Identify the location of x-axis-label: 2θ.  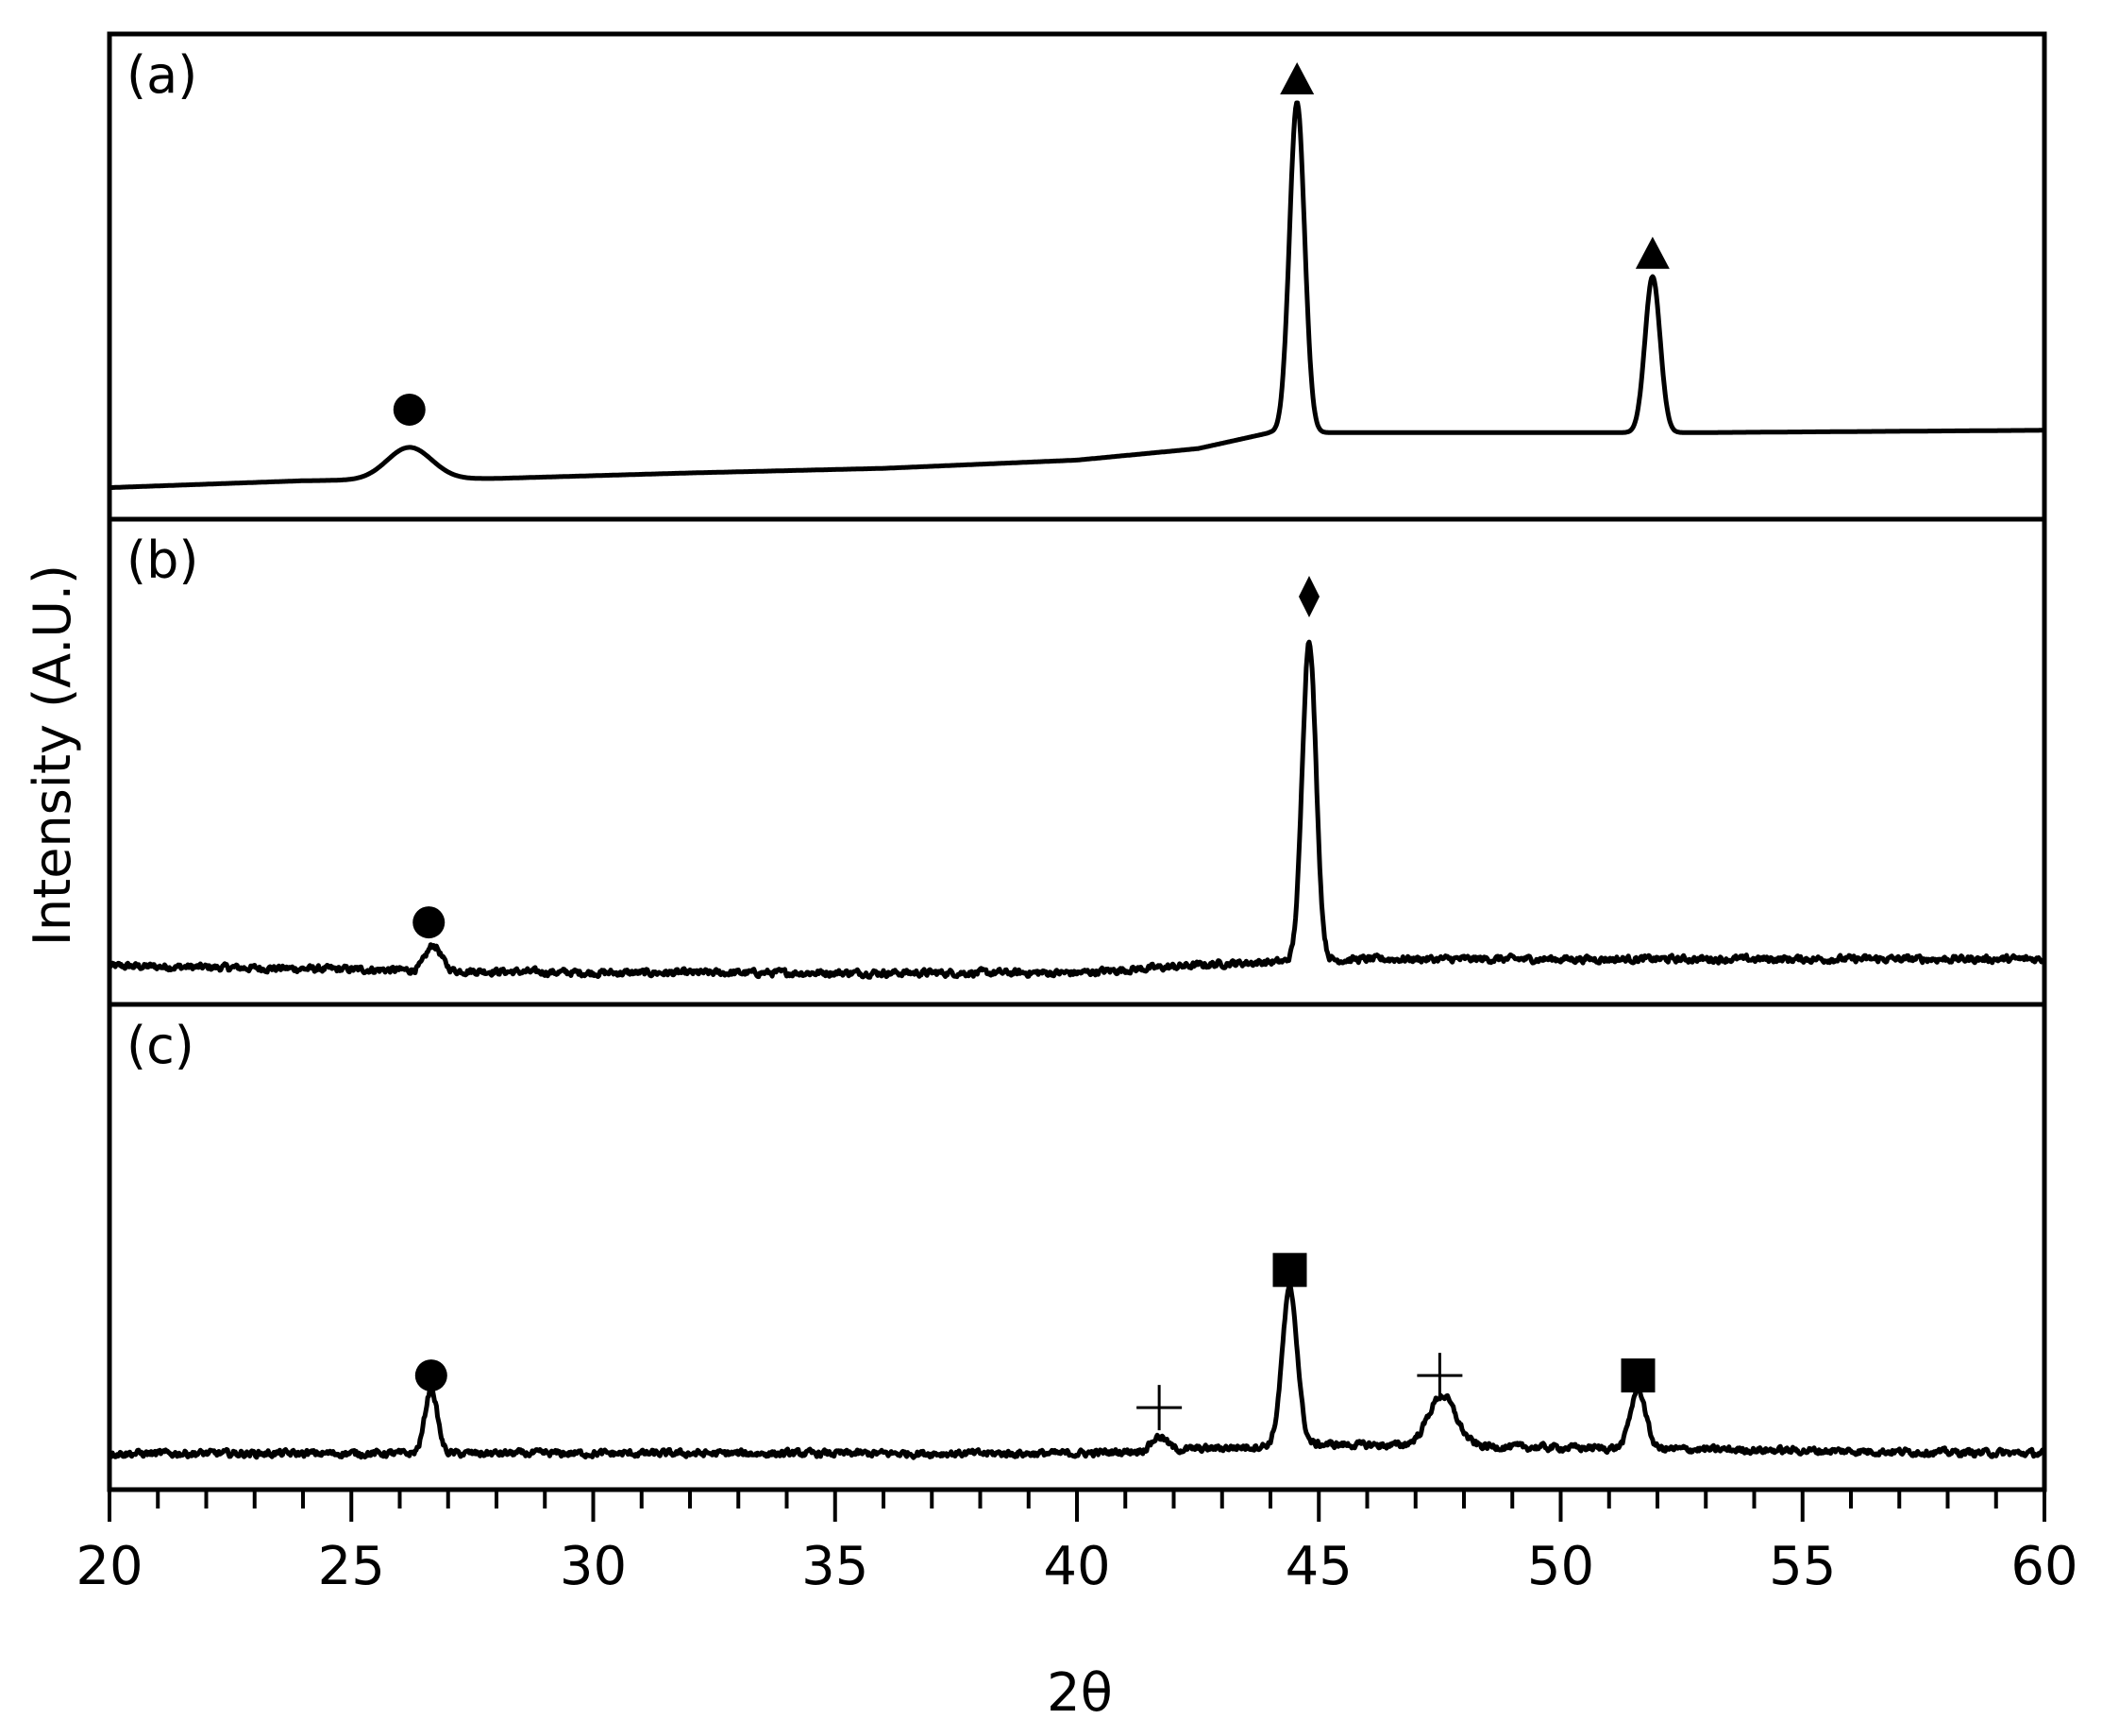
(1080, 1693).